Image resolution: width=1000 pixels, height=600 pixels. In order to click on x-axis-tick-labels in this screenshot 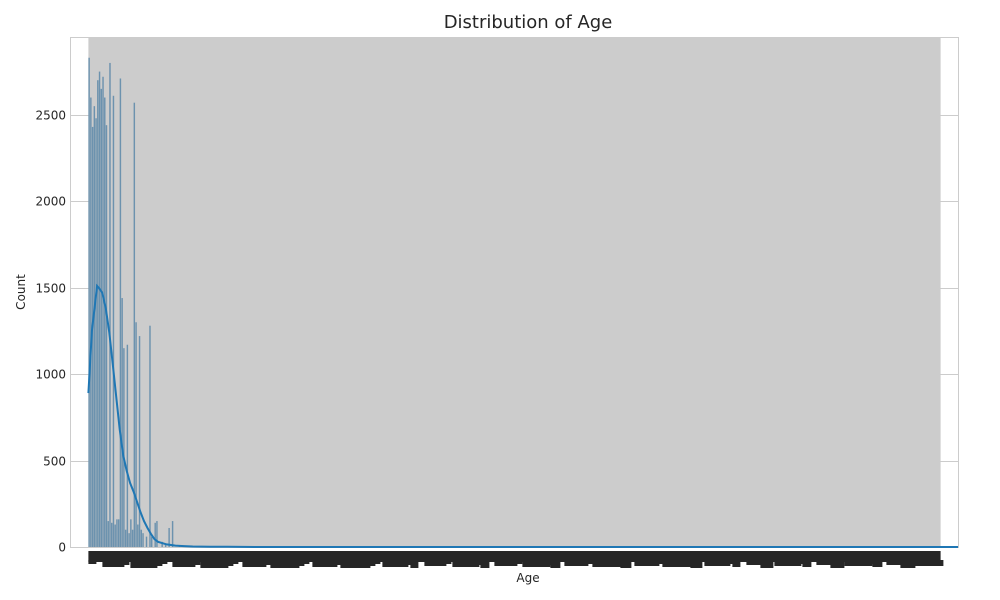, I will do `click(516, 559)`.